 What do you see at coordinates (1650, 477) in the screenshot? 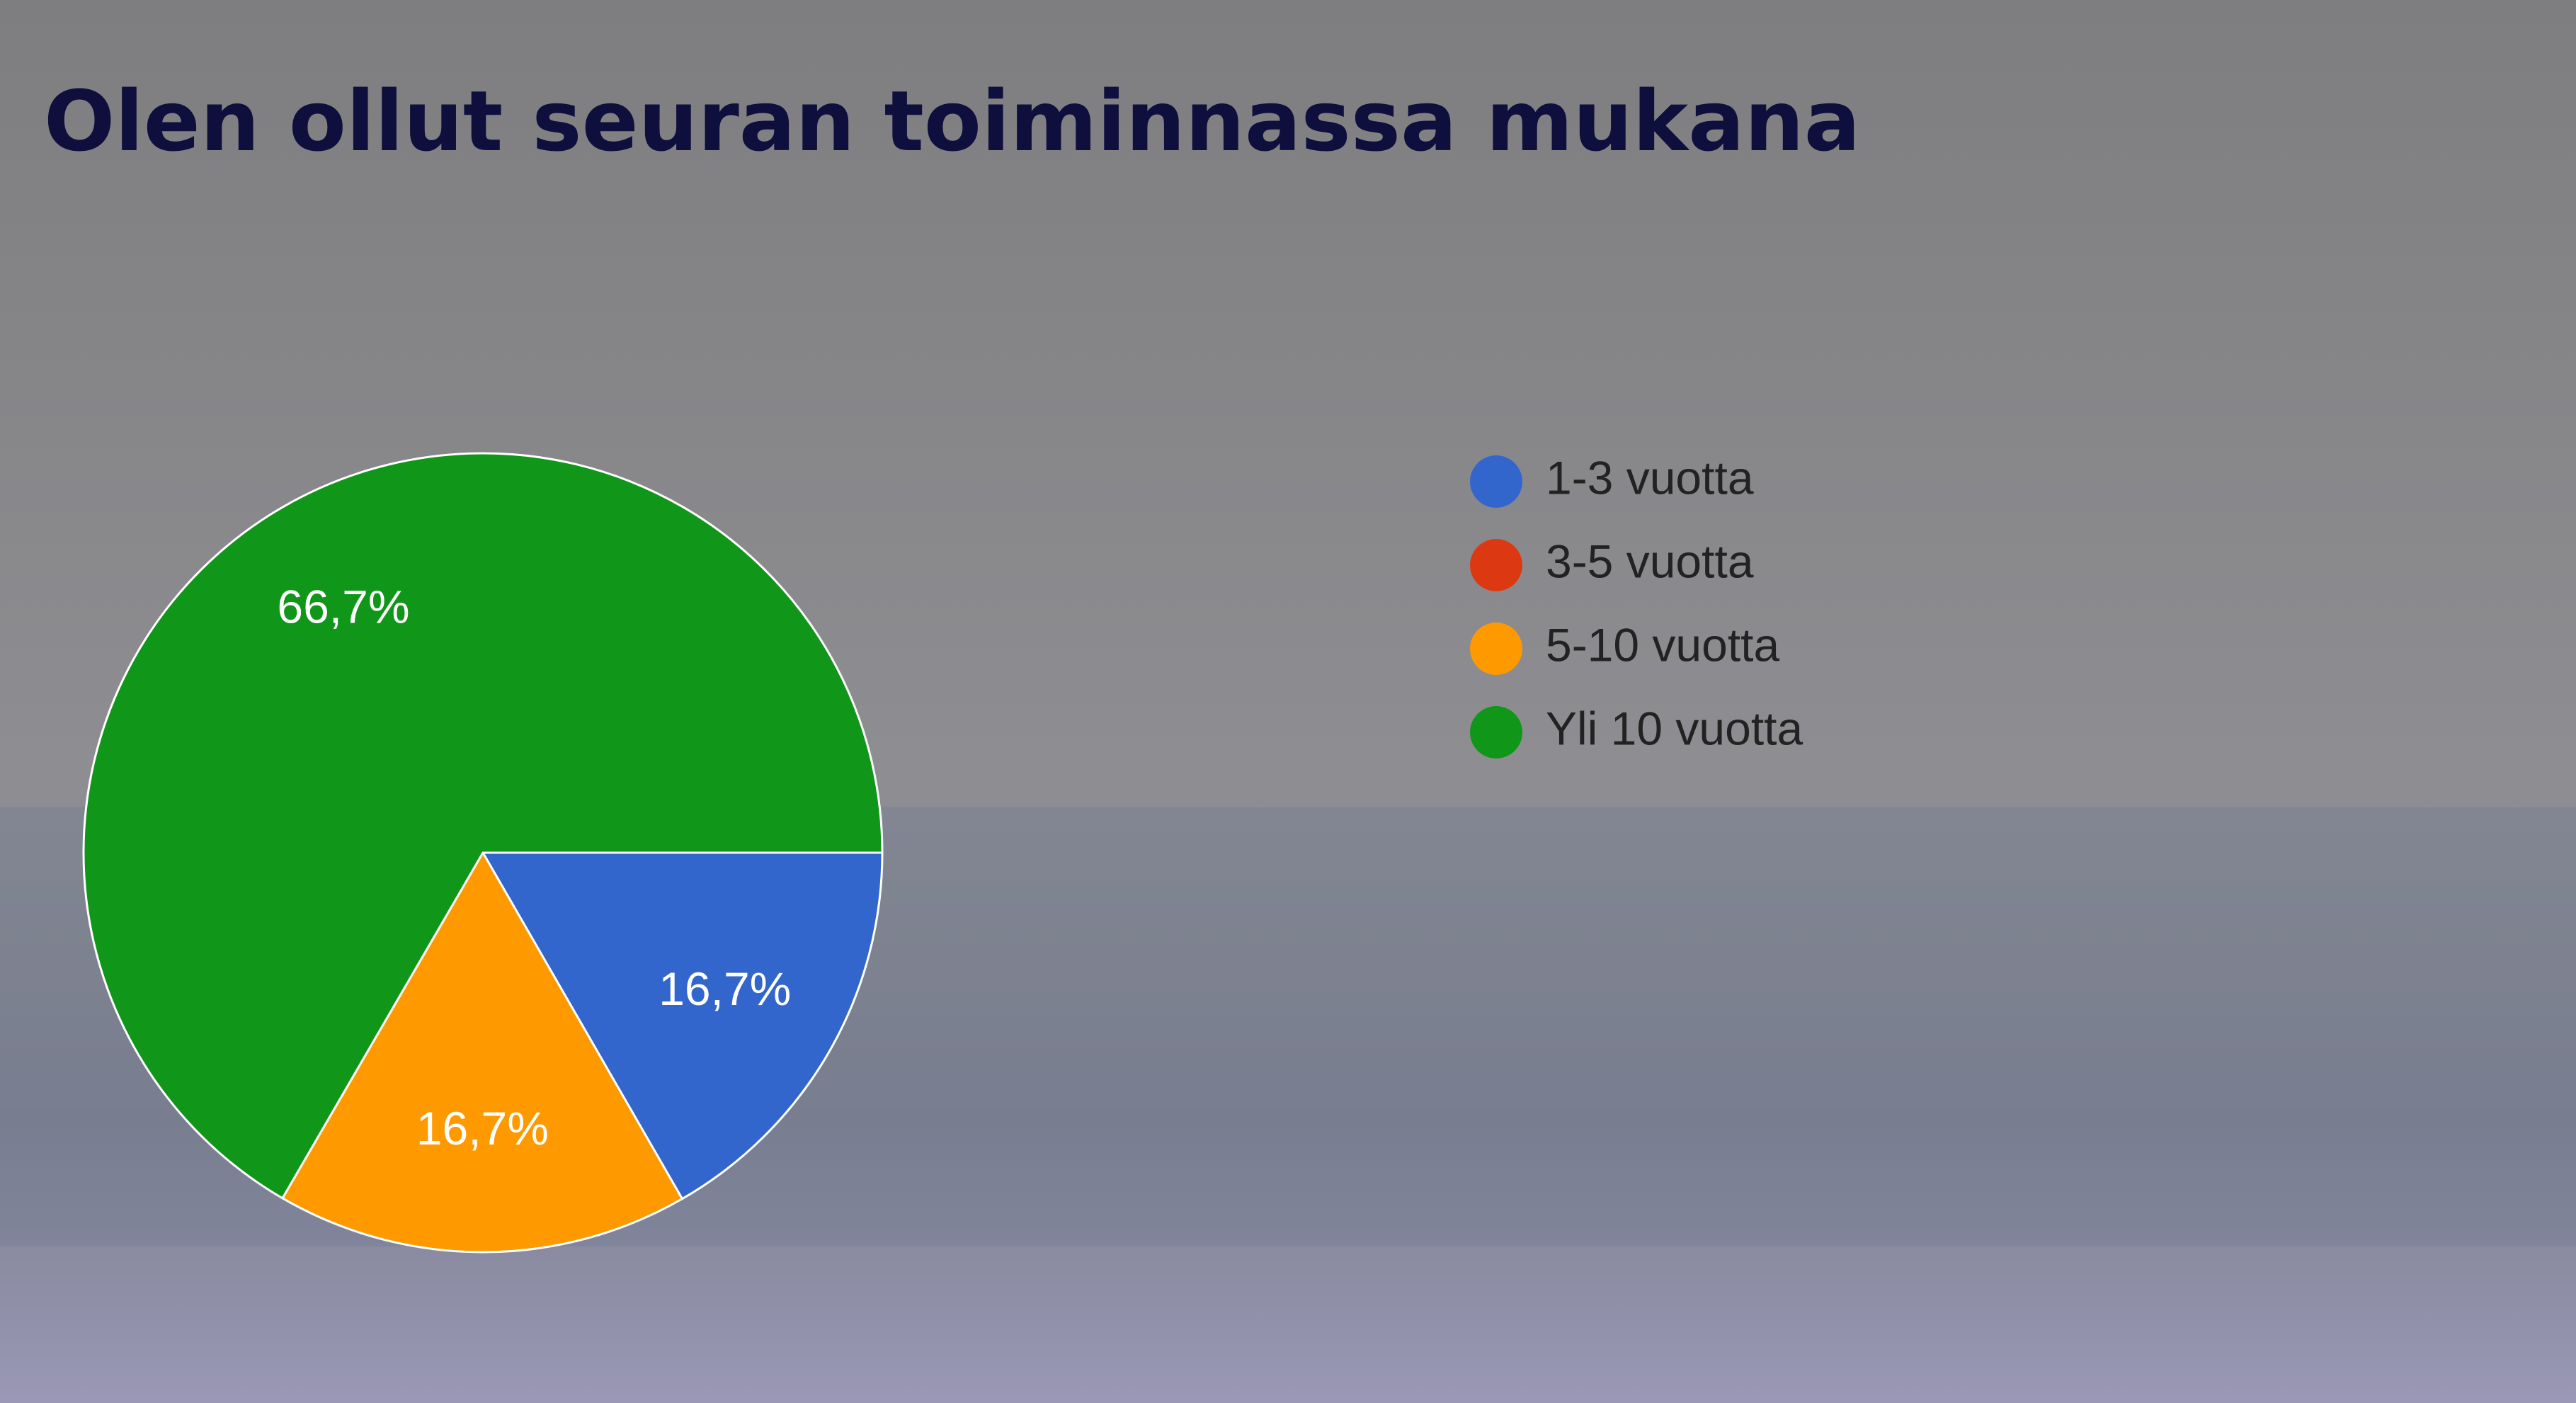
I see `legend-label: 1-3 vuotta` at bounding box center [1650, 477].